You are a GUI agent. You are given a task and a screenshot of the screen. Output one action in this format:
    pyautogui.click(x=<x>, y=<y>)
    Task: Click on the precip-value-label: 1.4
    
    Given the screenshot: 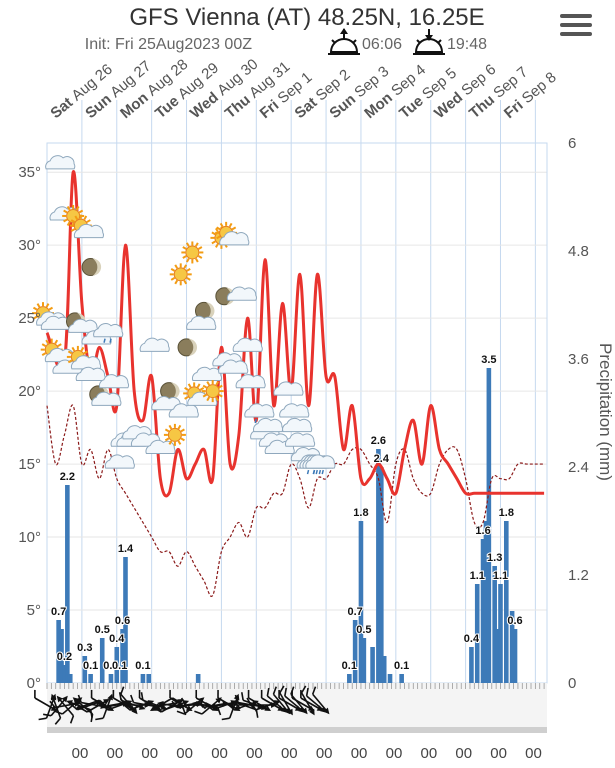 What is the action you would take?
    pyautogui.click(x=126, y=549)
    